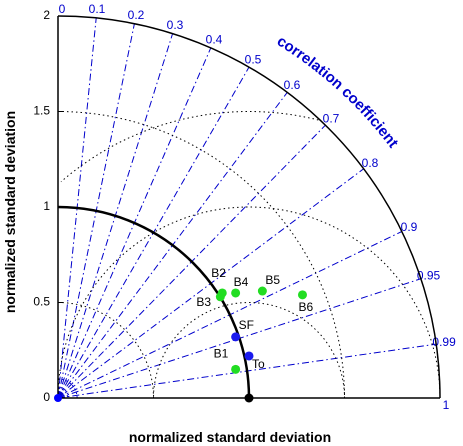 Image resolution: width=463 pixels, height=446 pixels. I want to click on corr-tick-label: 0.5, so click(253, 59).